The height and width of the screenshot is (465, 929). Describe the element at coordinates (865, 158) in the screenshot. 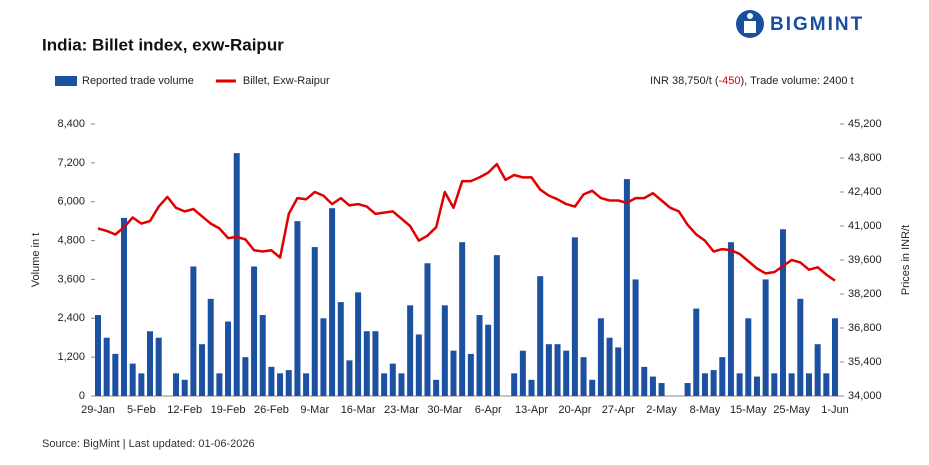

I see `y2-tick-label: 43,800` at that location.